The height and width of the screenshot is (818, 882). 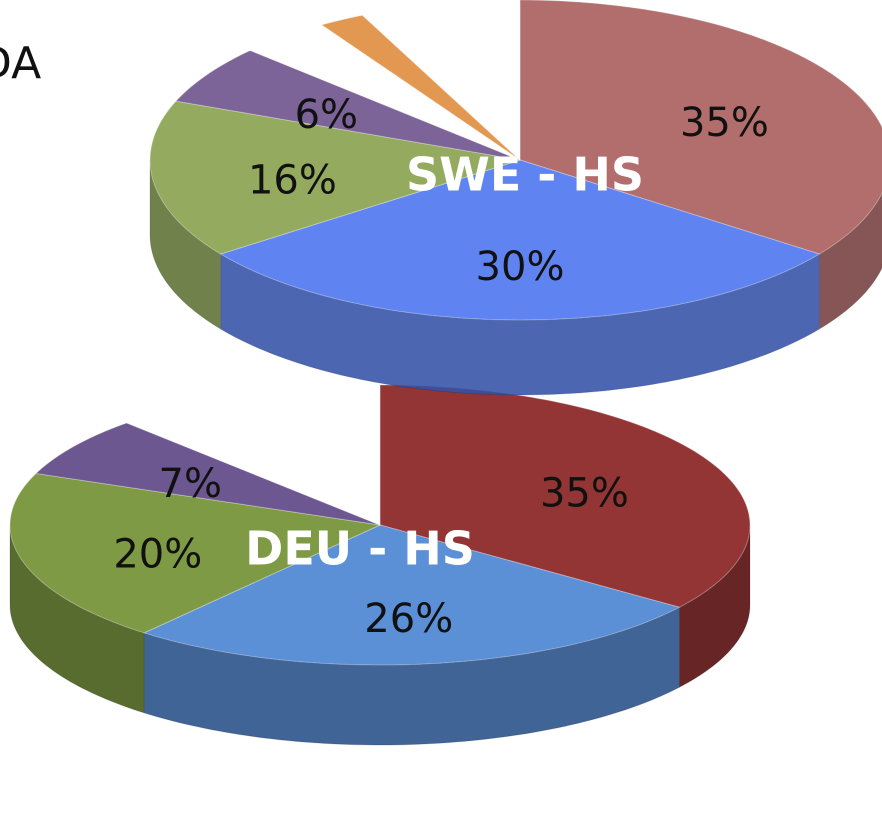 What do you see at coordinates (326, 115) in the screenshot?
I see `data-label: 6%` at bounding box center [326, 115].